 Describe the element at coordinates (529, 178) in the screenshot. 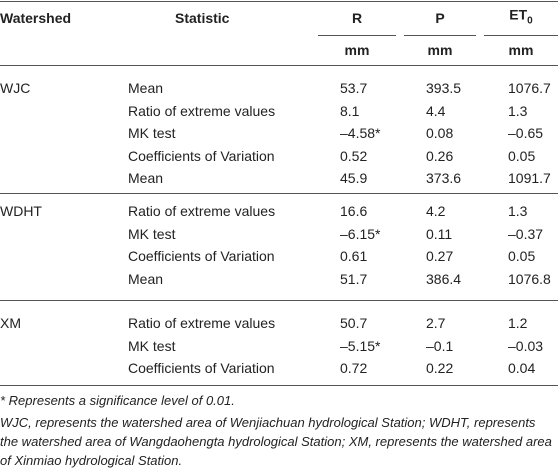

I see `cell: 1091.7` at that location.